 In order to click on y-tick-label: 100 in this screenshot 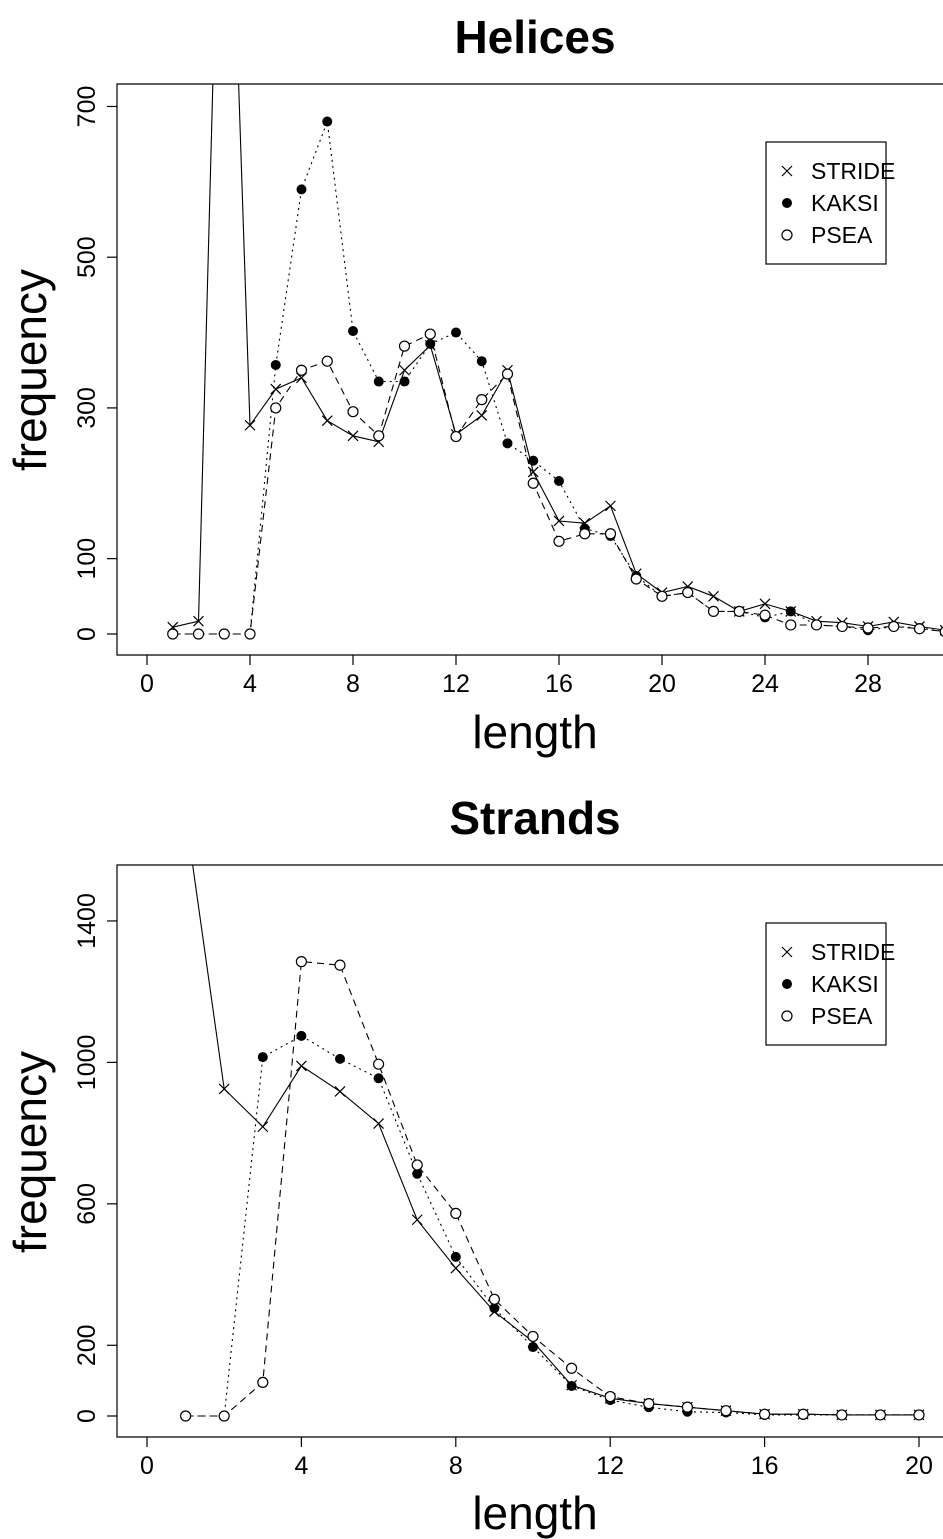, I will do `click(87, 559)`.